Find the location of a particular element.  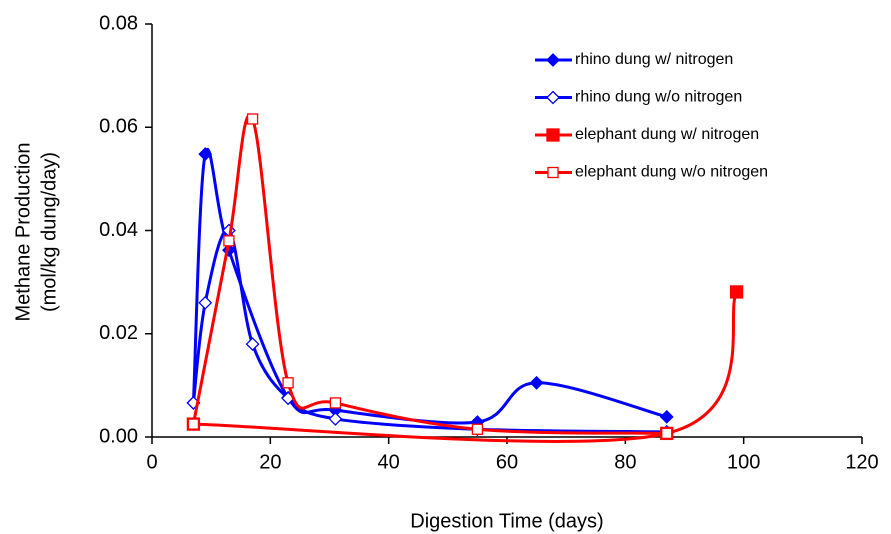

y-tick-label: 0.04 is located at coordinates (118, 230).